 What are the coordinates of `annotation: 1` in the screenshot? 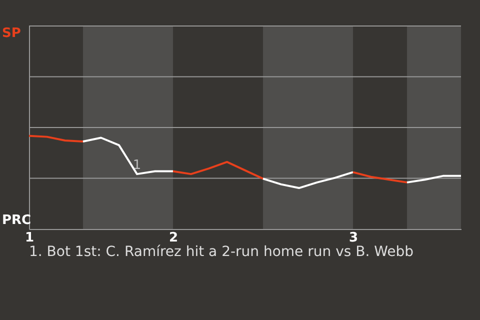 It's located at (137, 166).